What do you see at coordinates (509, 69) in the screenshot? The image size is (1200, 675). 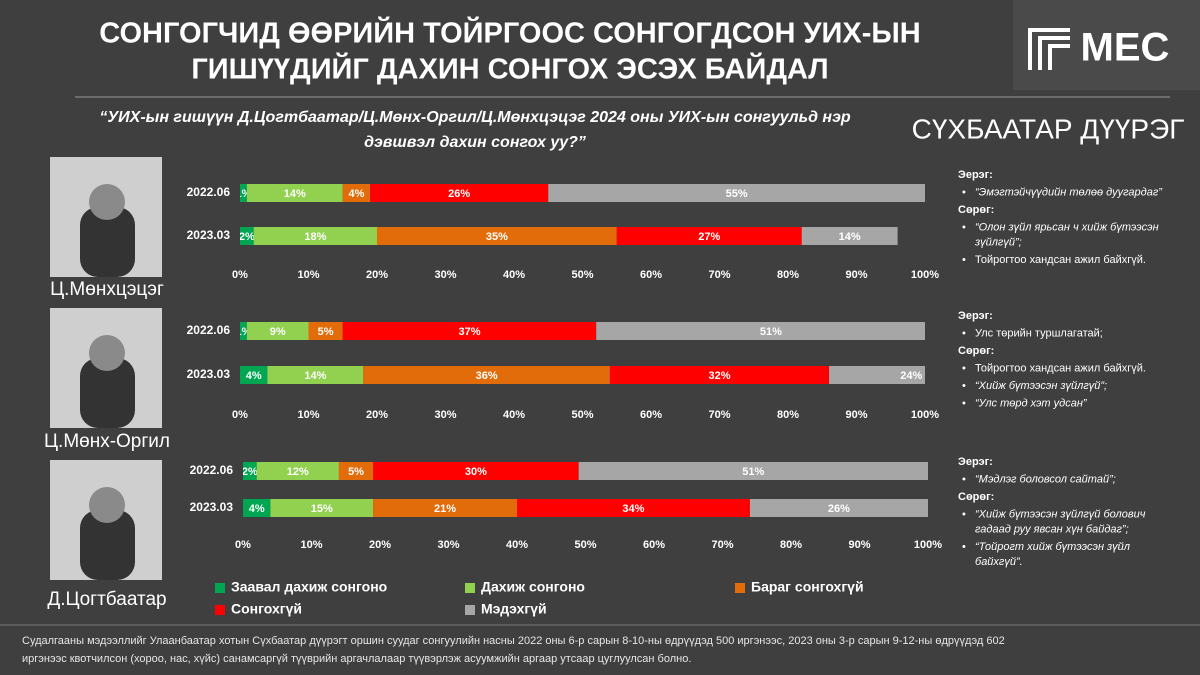 I see `title-line: ГИШҮҮДИЙГ ДАХИН СОНГОХ ЭСЭХ БАЙДАЛ` at bounding box center [509, 69].